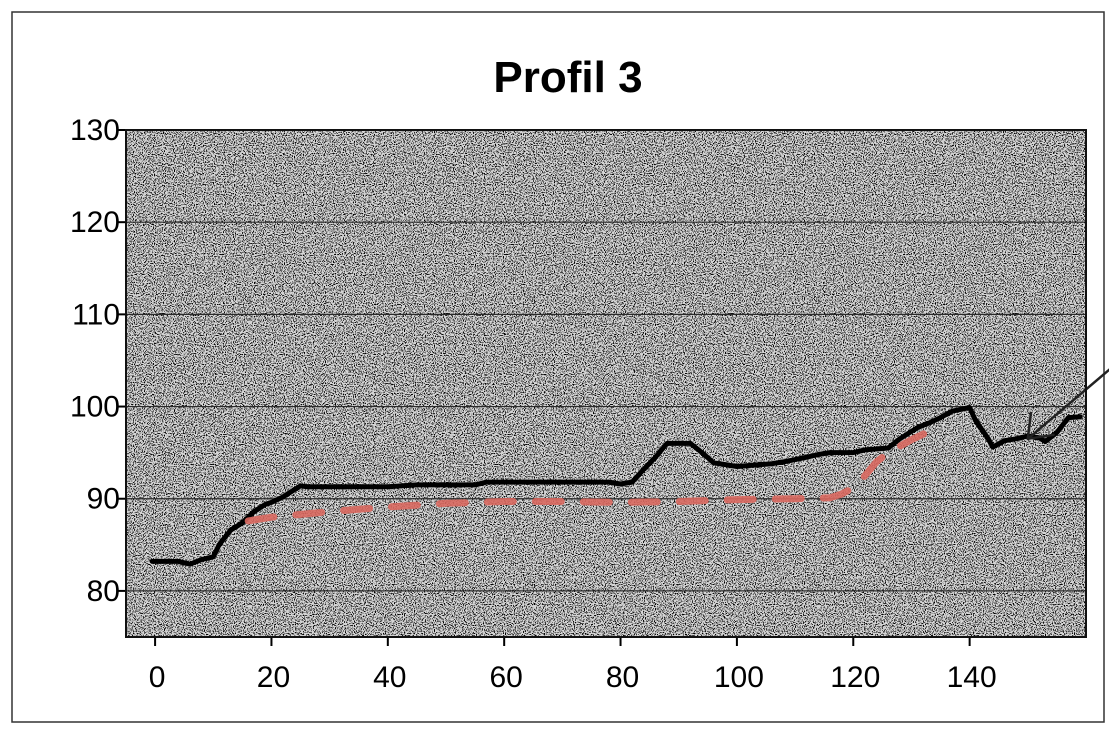 This screenshot has width=1109, height=729. Describe the element at coordinates (95, 407) in the screenshot. I see `y-tick-label-100: 100` at that location.